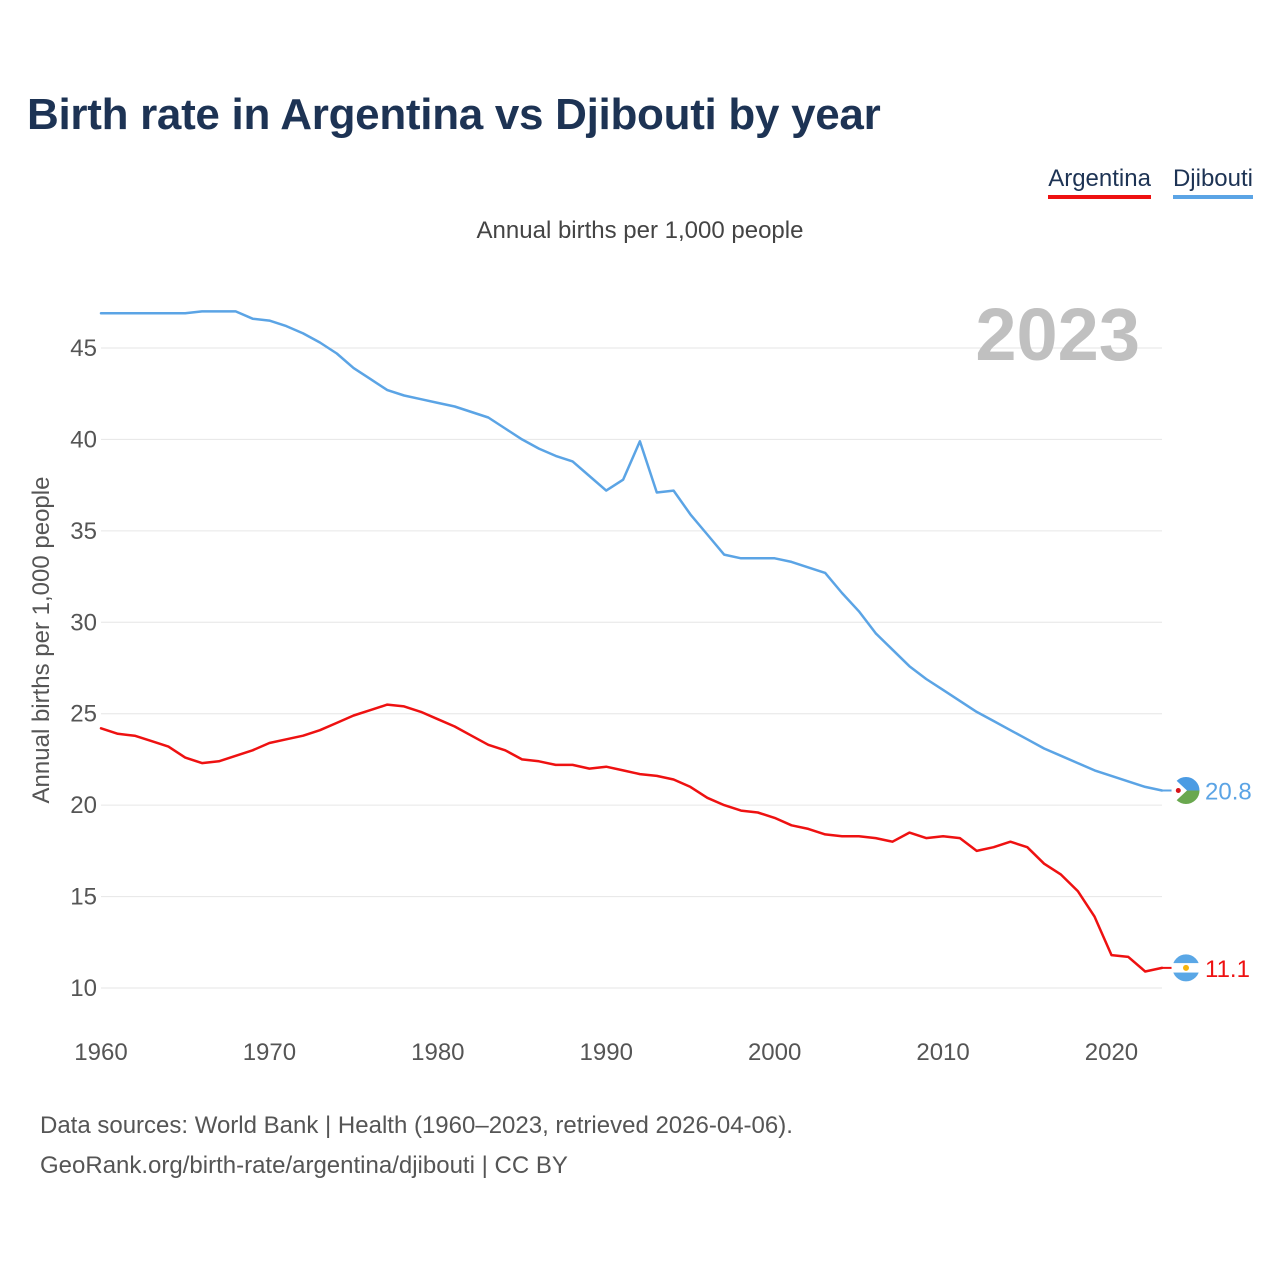 This screenshot has height=1280, width=1280. What do you see at coordinates (269, 1052) in the screenshot?
I see `x-tick-label: 1970` at bounding box center [269, 1052].